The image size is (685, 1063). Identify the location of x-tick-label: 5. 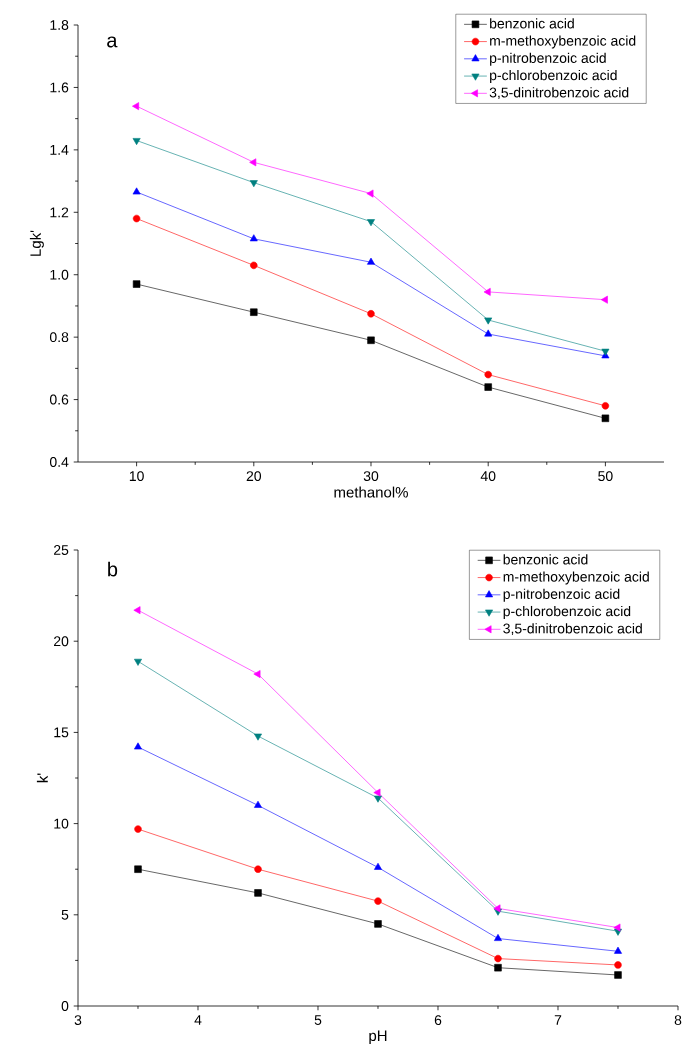
(318, 1020).